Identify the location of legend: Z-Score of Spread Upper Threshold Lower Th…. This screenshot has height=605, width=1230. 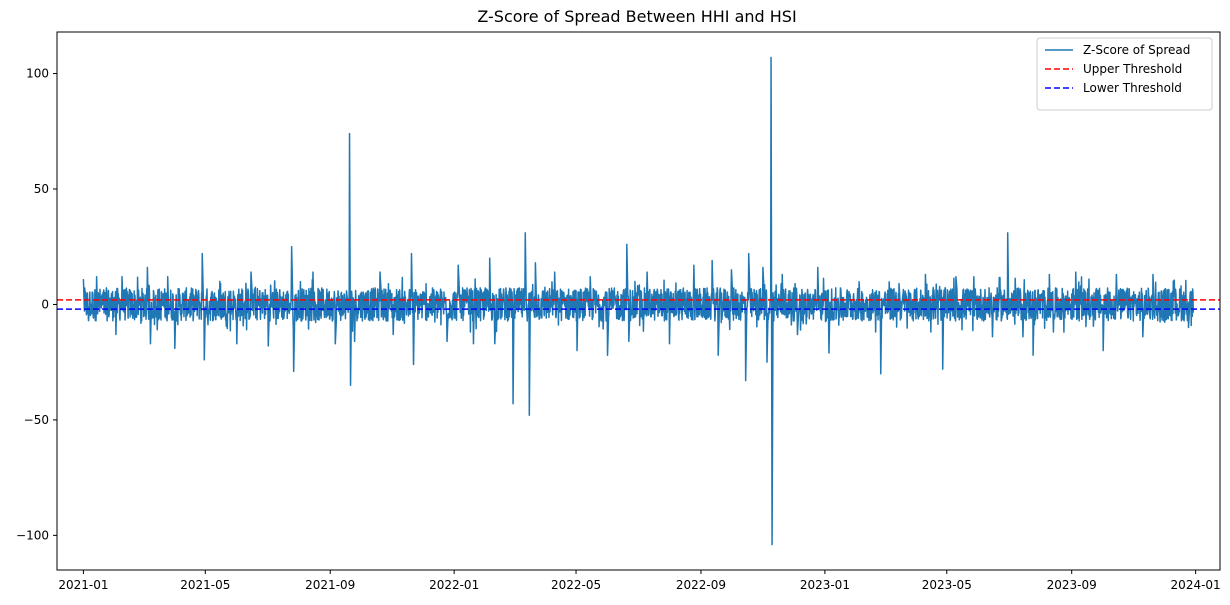
(1124, 74).